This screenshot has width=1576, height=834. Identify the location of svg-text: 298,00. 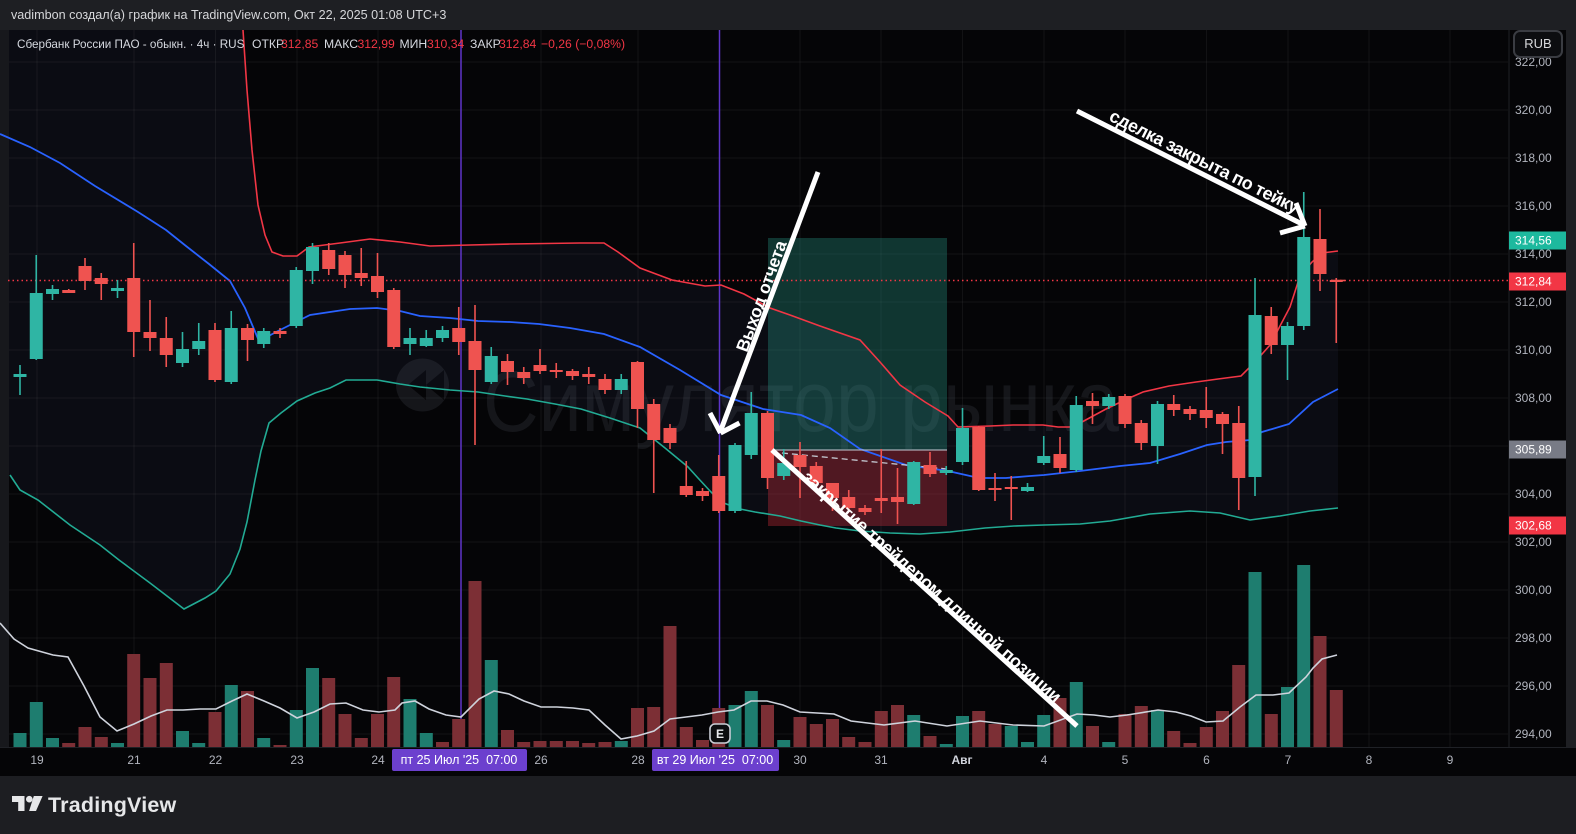
(1533, 638).